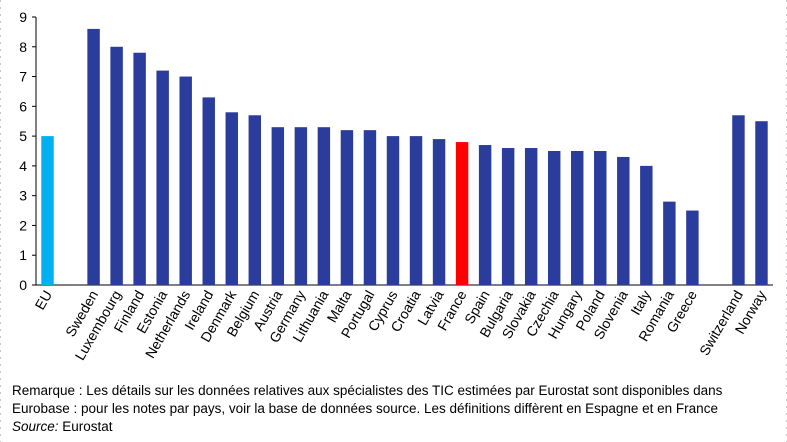 This screenshot has width=787, height=442. What do you see at coordinates (23, 77) in the screenshot?
I see `y-tick-label: 7` at bounding box center [23, 77].